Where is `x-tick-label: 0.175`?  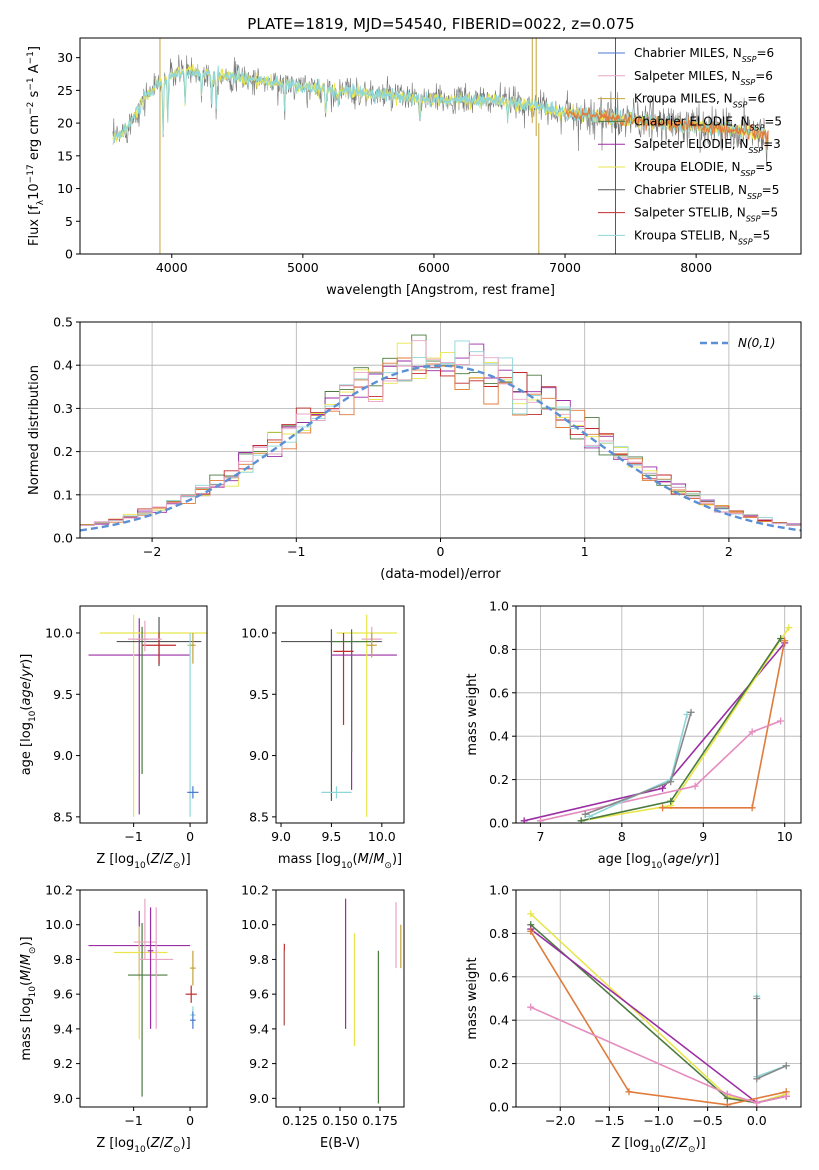
x-tick-label: 0.175 is located at coordinates (380, 1120).